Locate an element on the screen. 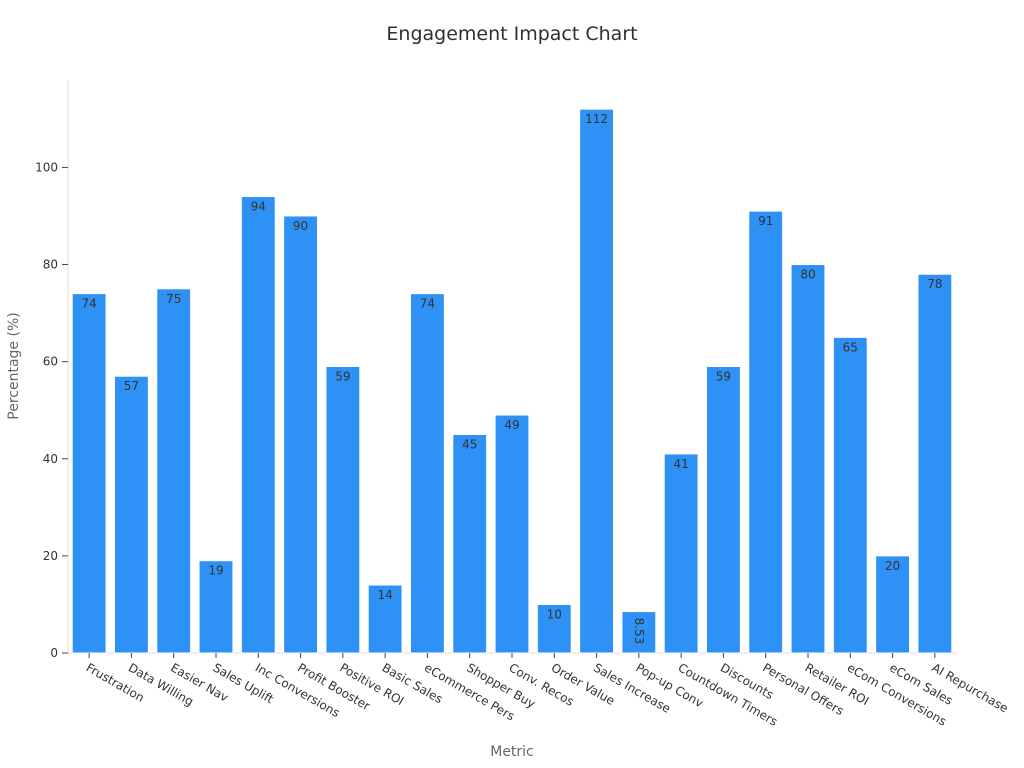 Image resolution: width=1024 pixels, height=768 pixels. bar-value-label: 41 is located at coordinates (681, 464).